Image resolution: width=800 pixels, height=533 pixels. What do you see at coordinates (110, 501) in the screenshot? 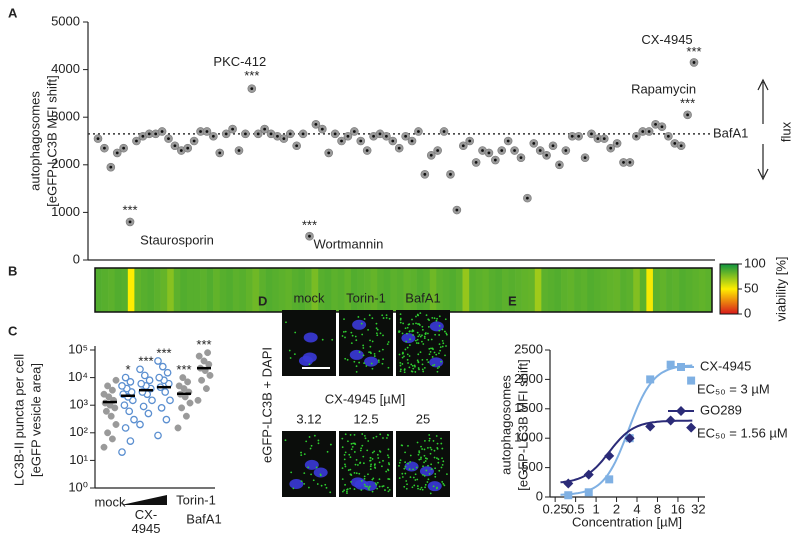
I see `category-label: mock` at bounding box center [110, 501].